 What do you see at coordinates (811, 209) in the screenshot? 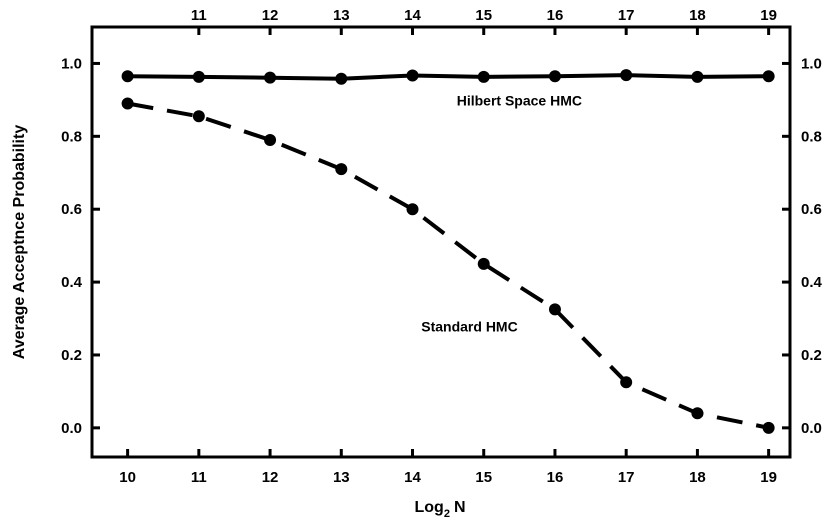
I see `y-tick-label-right: 0.6` at bounding box center [811, 209].